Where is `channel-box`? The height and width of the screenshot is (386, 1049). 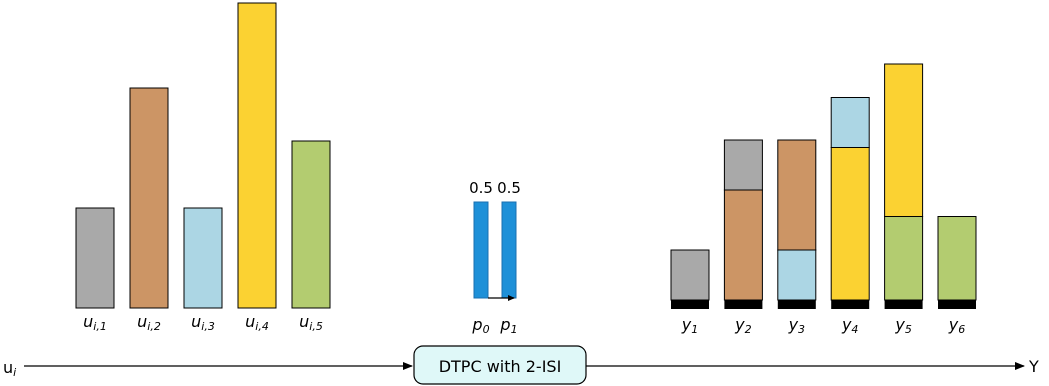 channel-box is located at coordinates (500, 365).